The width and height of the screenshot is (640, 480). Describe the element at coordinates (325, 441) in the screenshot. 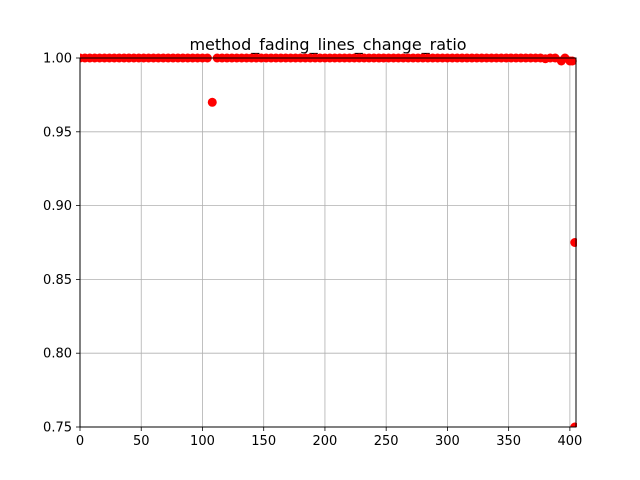

I see `x-tick-label: 200` at that location.